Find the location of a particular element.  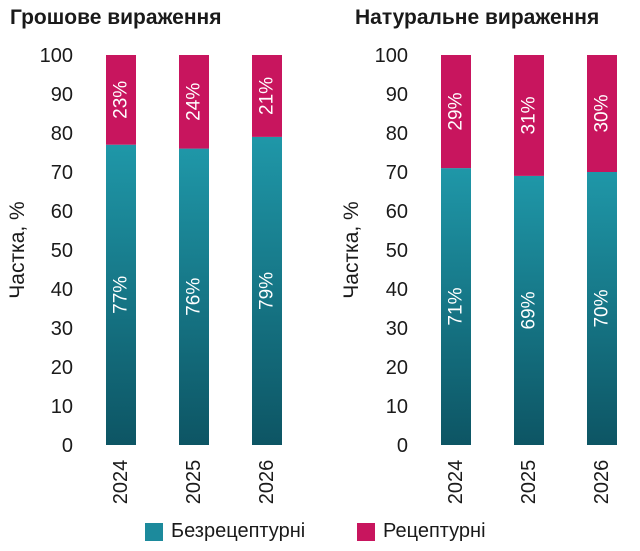

data-label-otc: 77% is located at coordinates (121, 295).